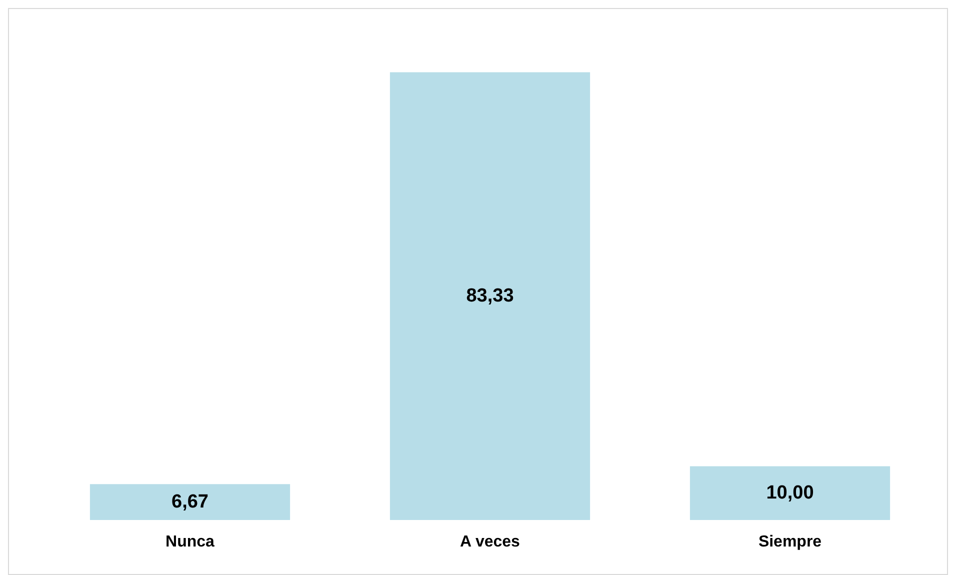 The width and height of the screenshot is (958, 575). Describe the element at coordinates (190, 542) in the screenshot. I see `x-tick-label: Nunca` at that location.